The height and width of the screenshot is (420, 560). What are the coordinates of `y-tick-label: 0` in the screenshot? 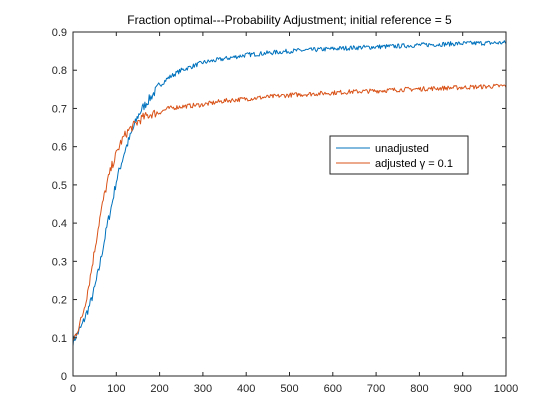 It's located at (64, 377).